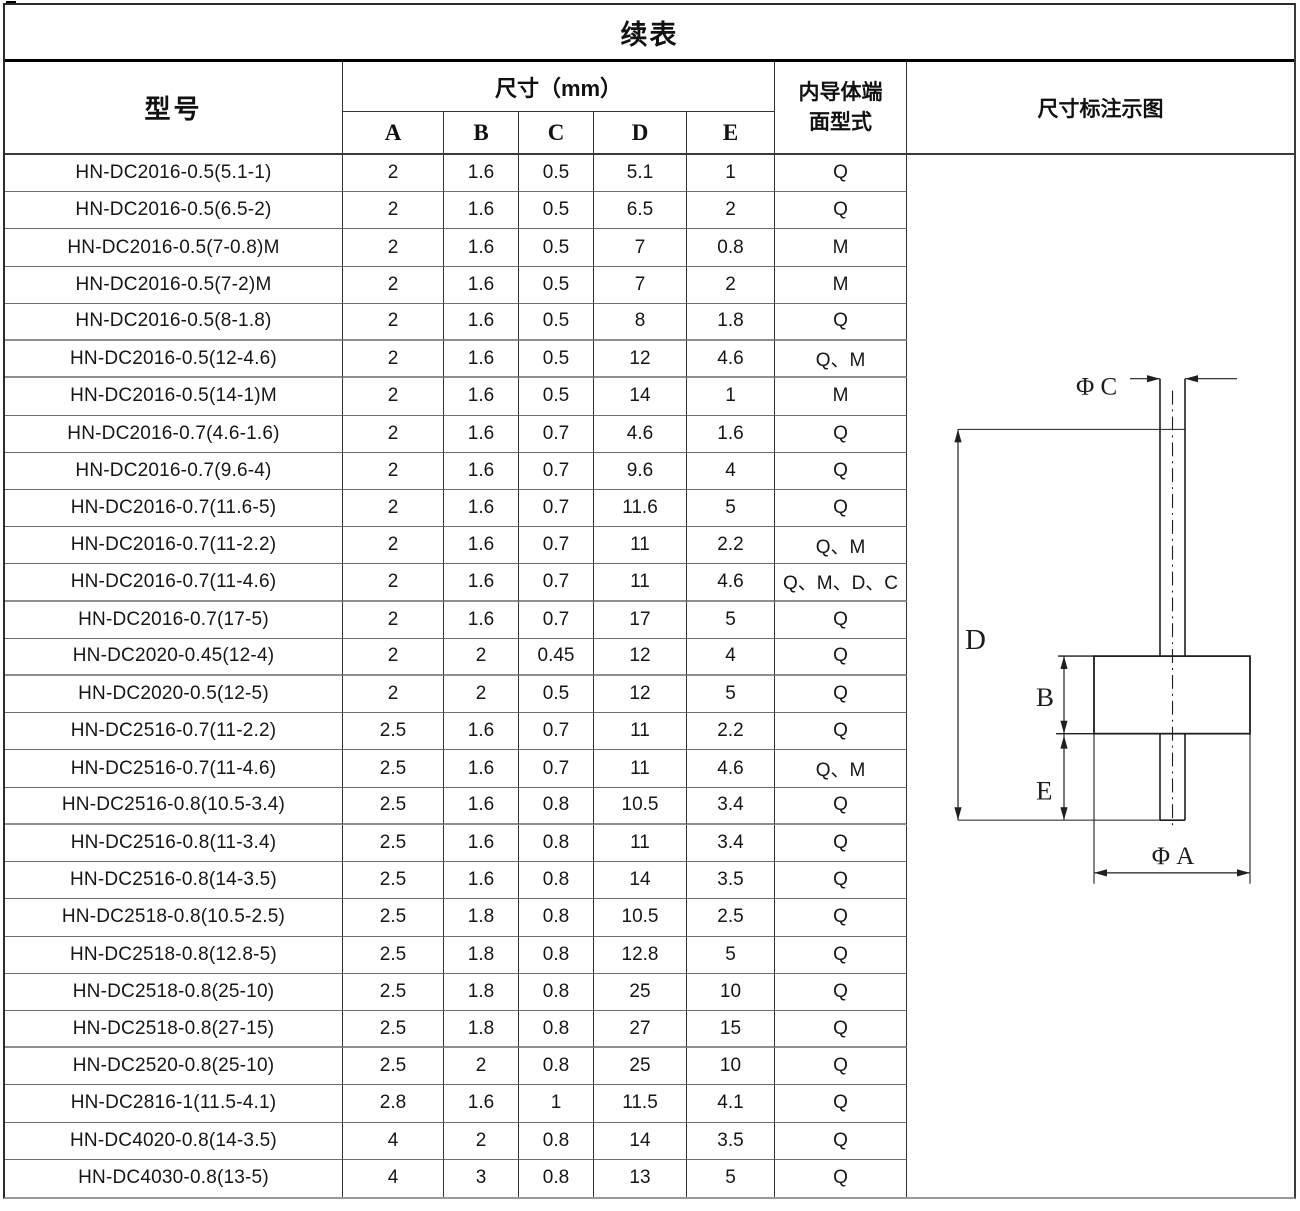  Describe the element at coordinates (556, 397) in the screenshot. I see `dim-c-cell: 0.5` at that location.